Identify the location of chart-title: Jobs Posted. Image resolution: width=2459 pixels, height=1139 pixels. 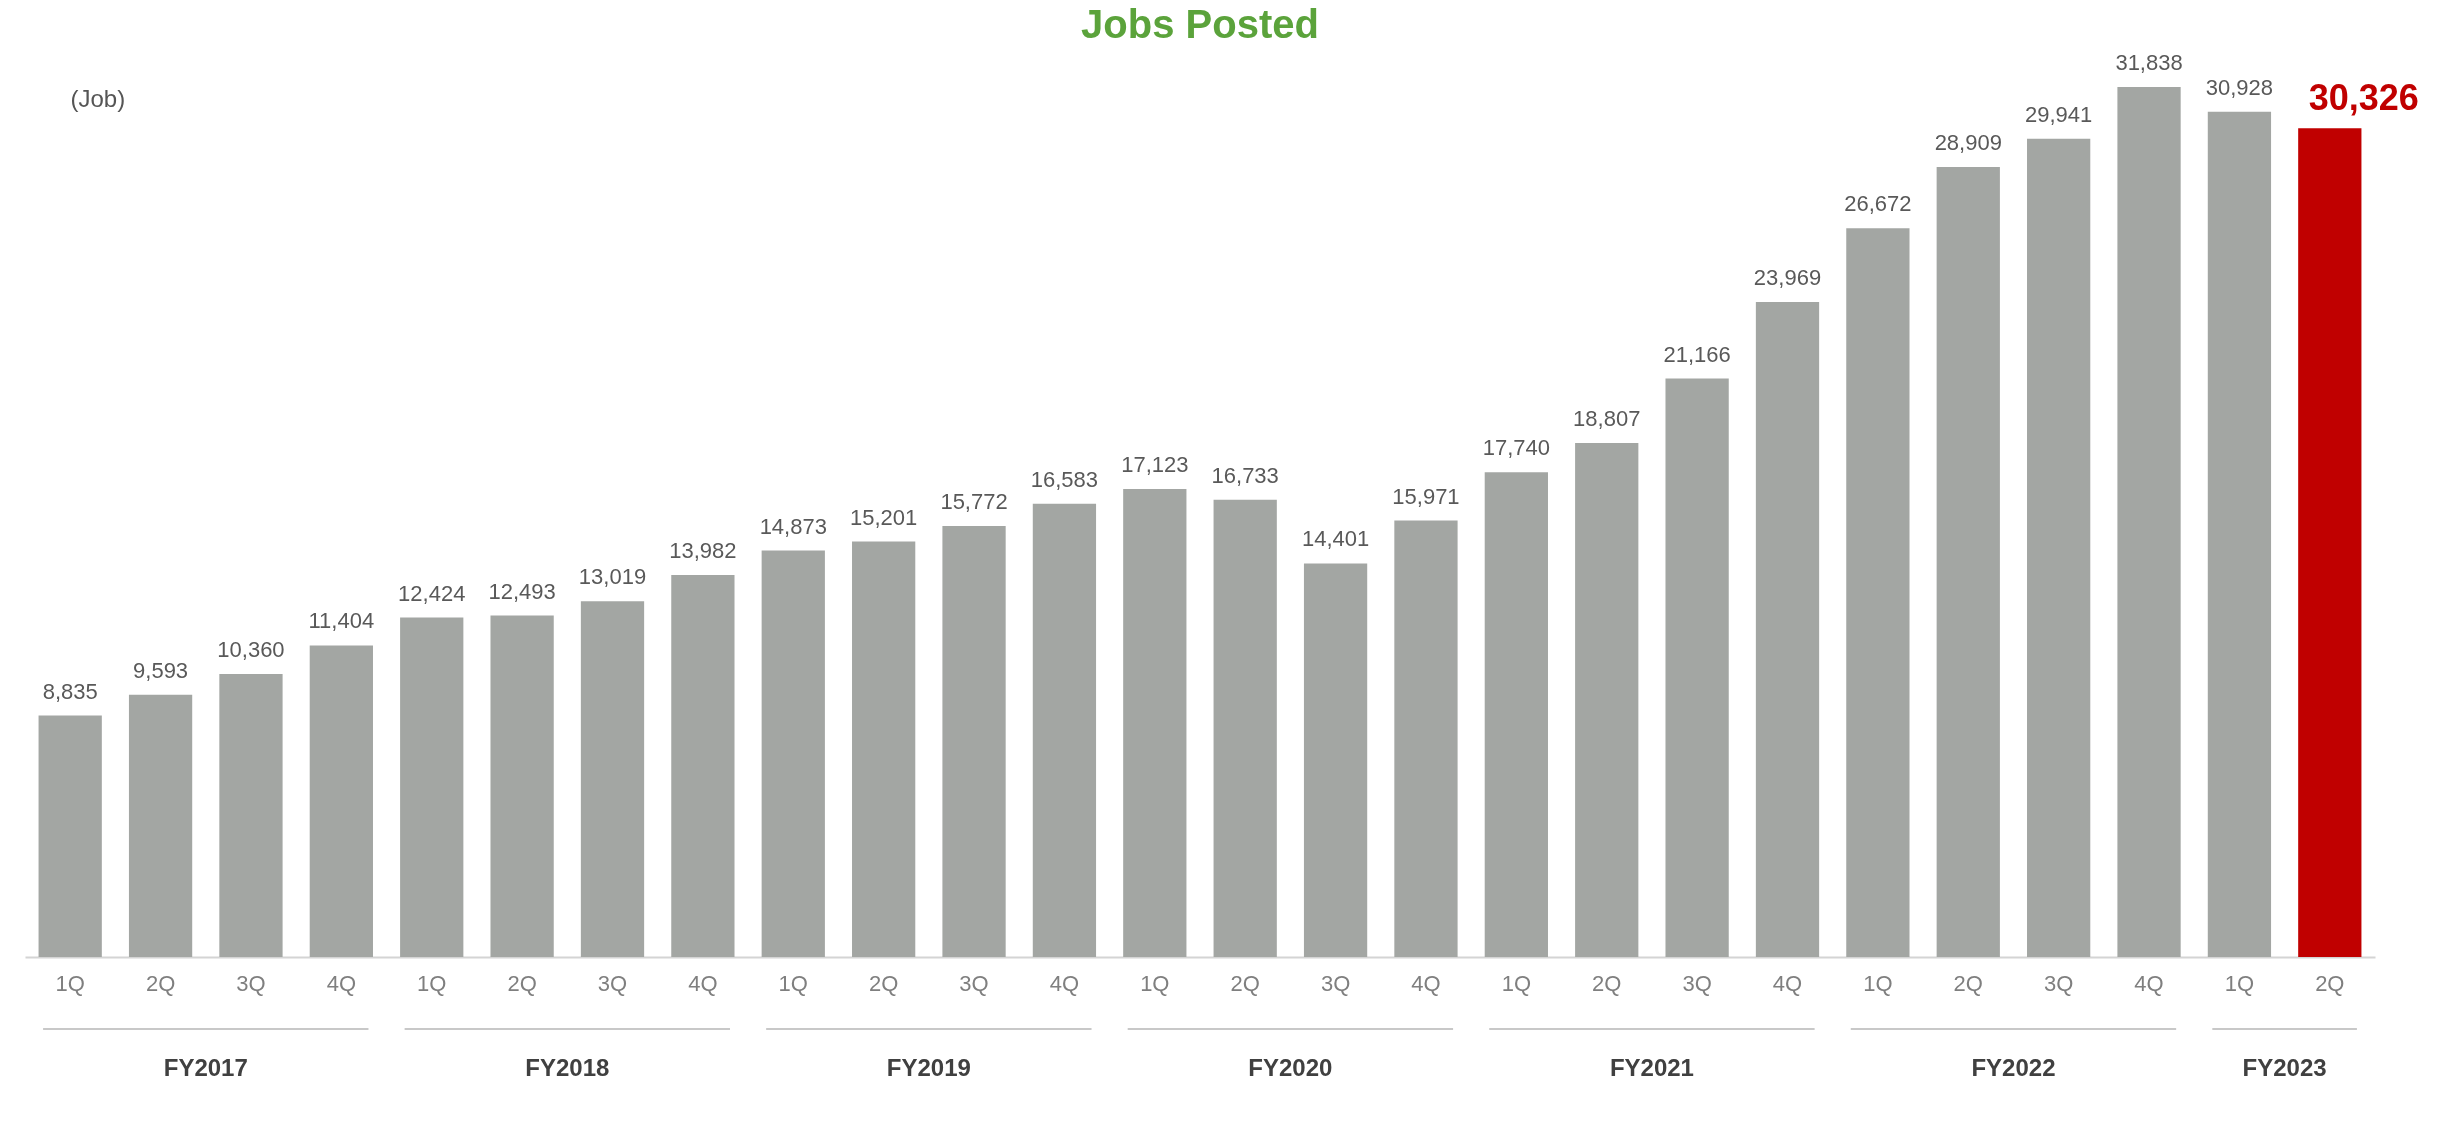
(1200, 24).